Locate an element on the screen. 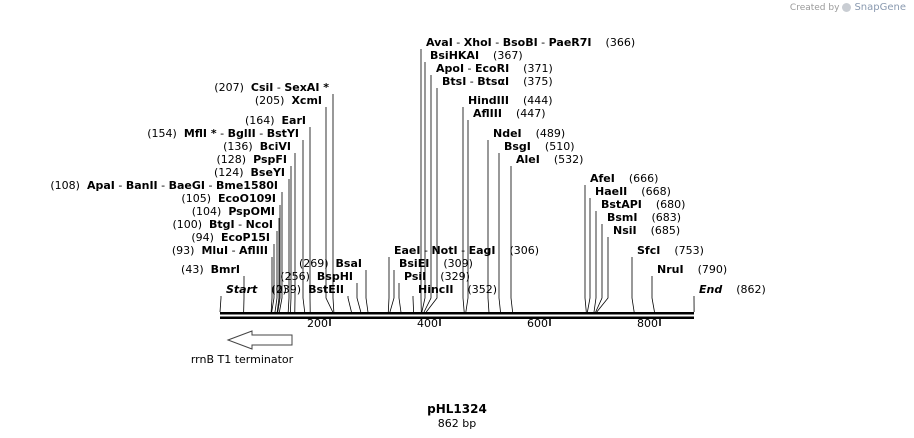  leader-bsgi is located at coordinates (499, 233).